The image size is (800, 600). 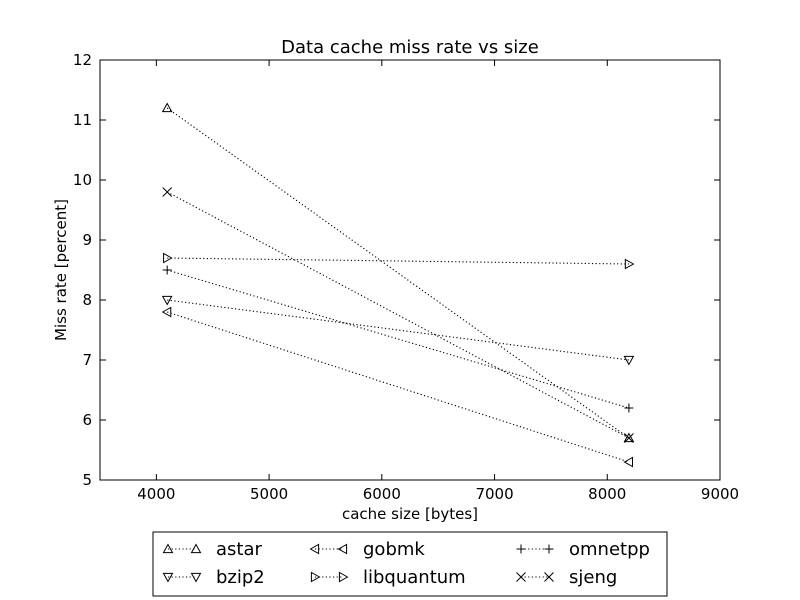 What do you see at coordinates (87, 300) in the screenshot?
I see `y-tick-label: 8` at bounding box center [87, 300].